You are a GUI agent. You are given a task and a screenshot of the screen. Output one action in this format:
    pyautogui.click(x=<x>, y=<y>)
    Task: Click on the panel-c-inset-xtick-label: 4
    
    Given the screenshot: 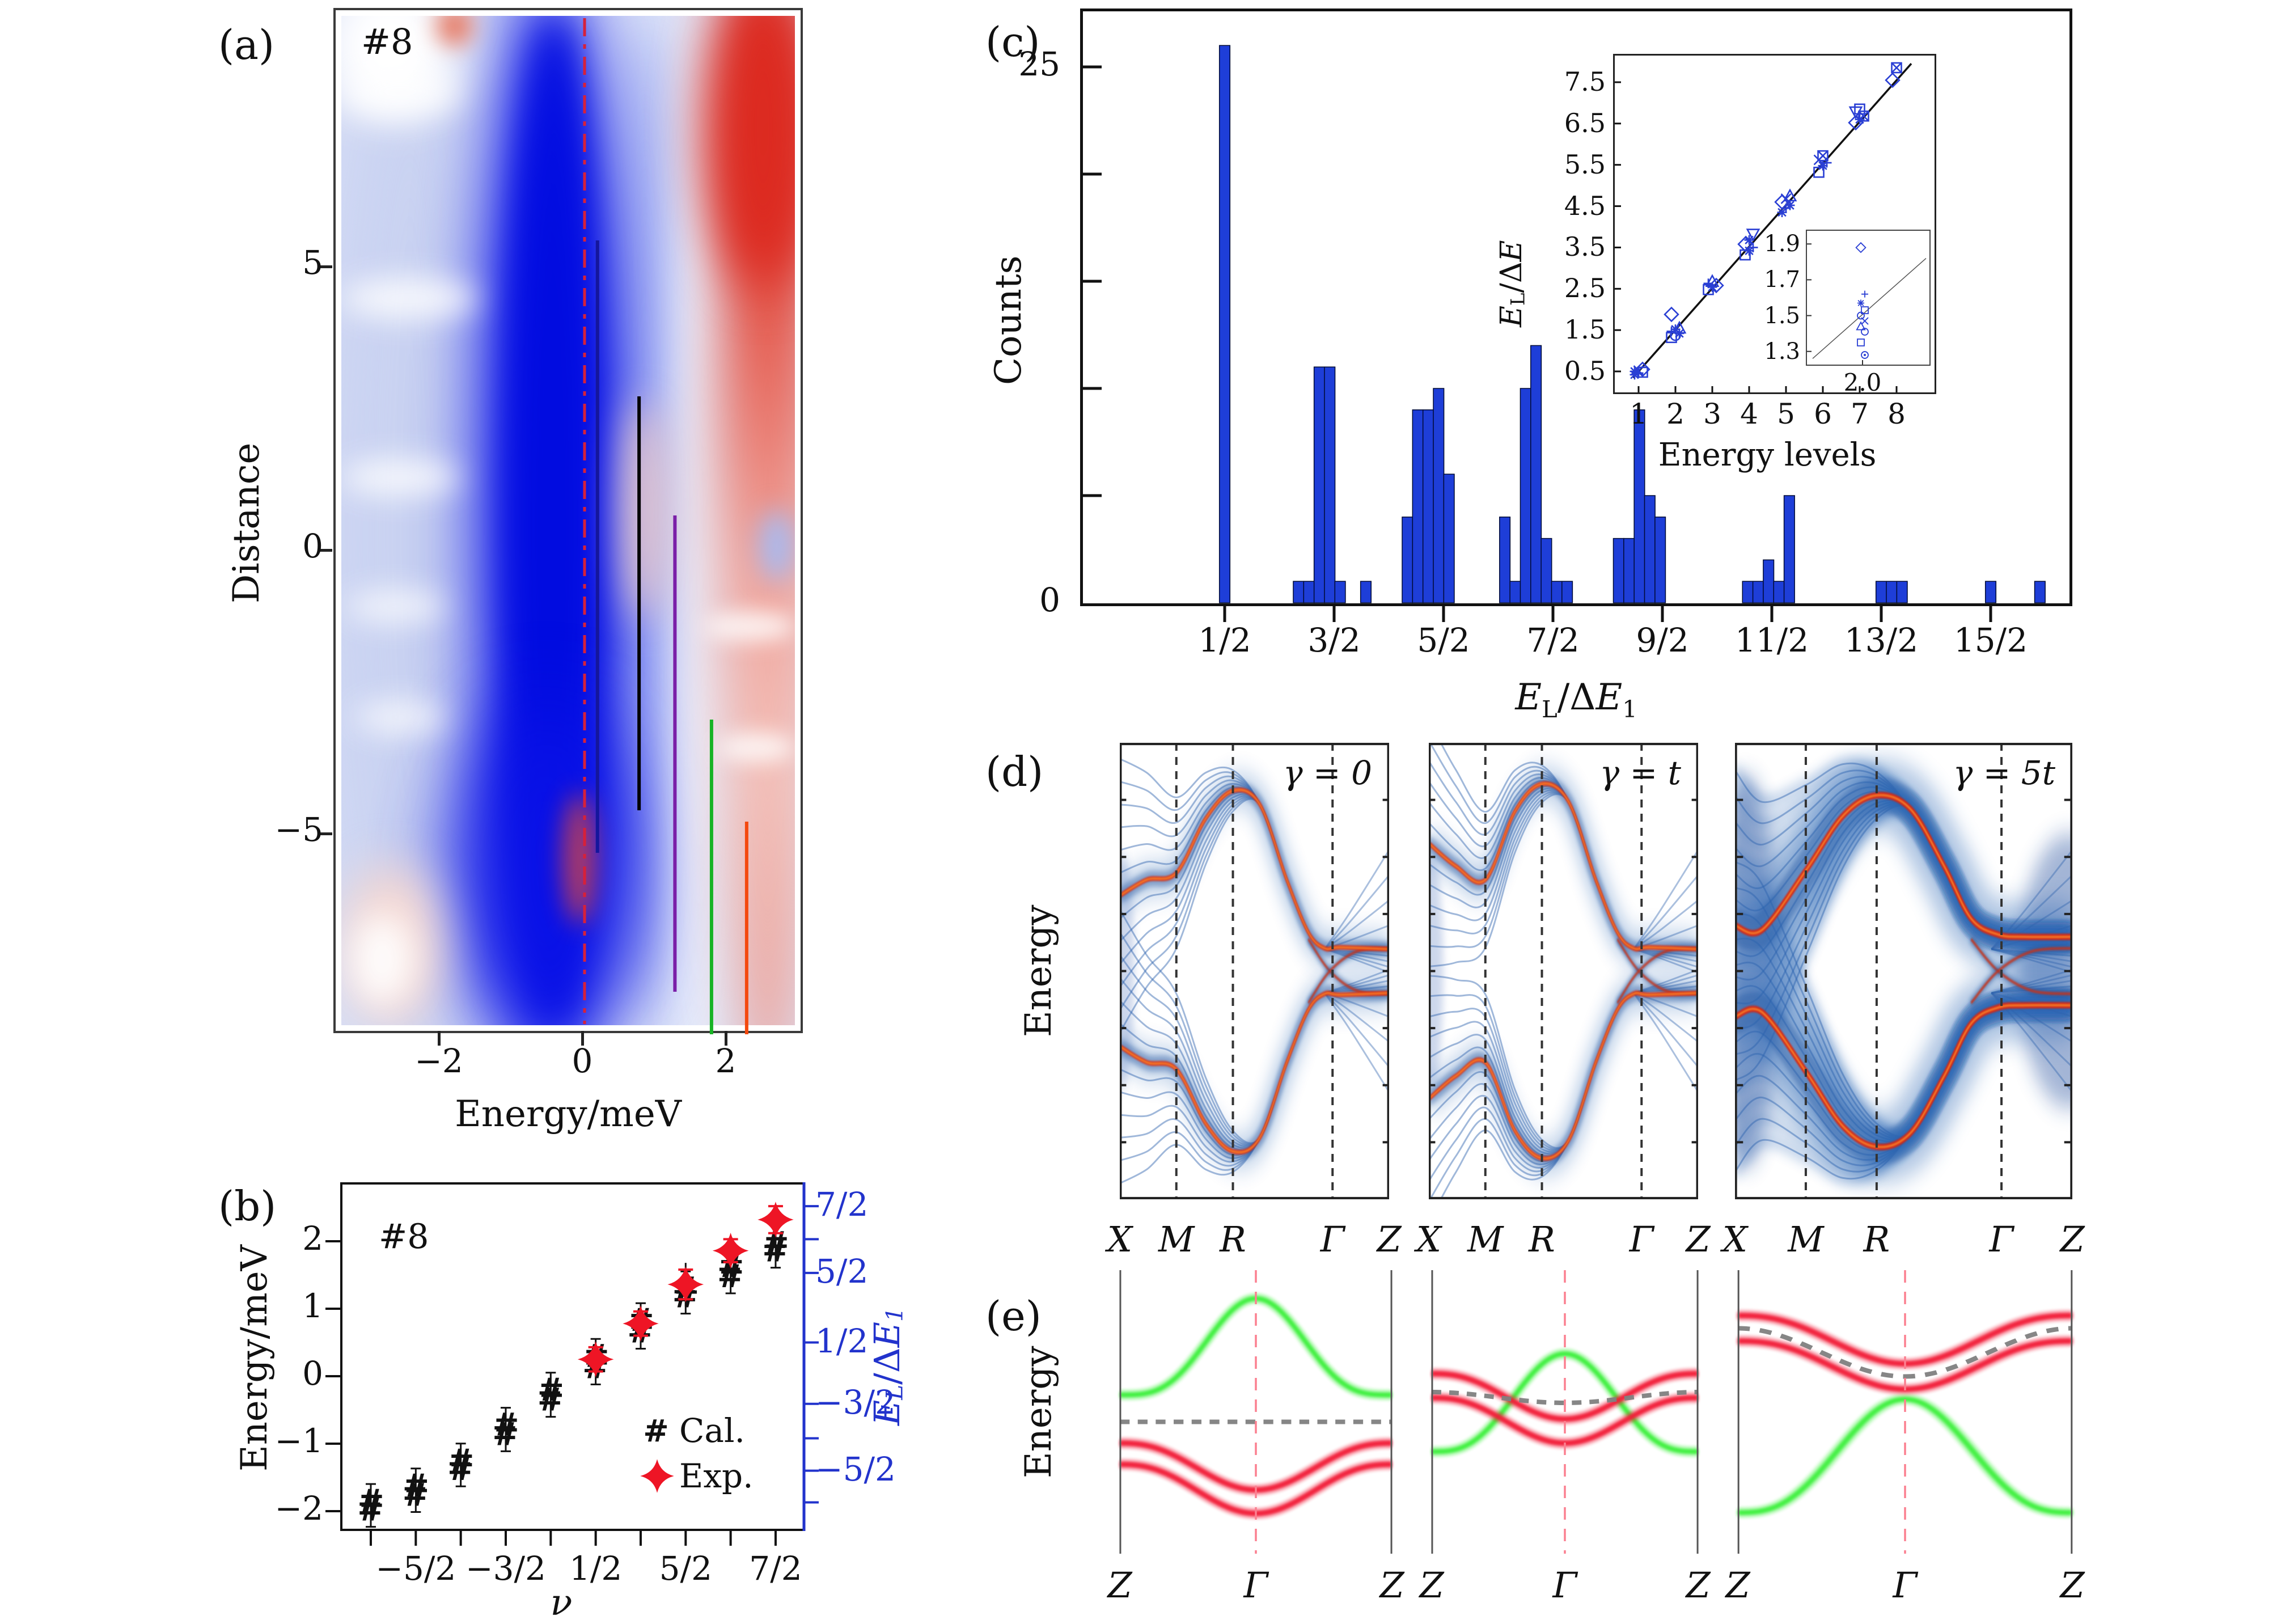 What is the action you would take?
    pyautogui.click(x=1749, y=414)
    